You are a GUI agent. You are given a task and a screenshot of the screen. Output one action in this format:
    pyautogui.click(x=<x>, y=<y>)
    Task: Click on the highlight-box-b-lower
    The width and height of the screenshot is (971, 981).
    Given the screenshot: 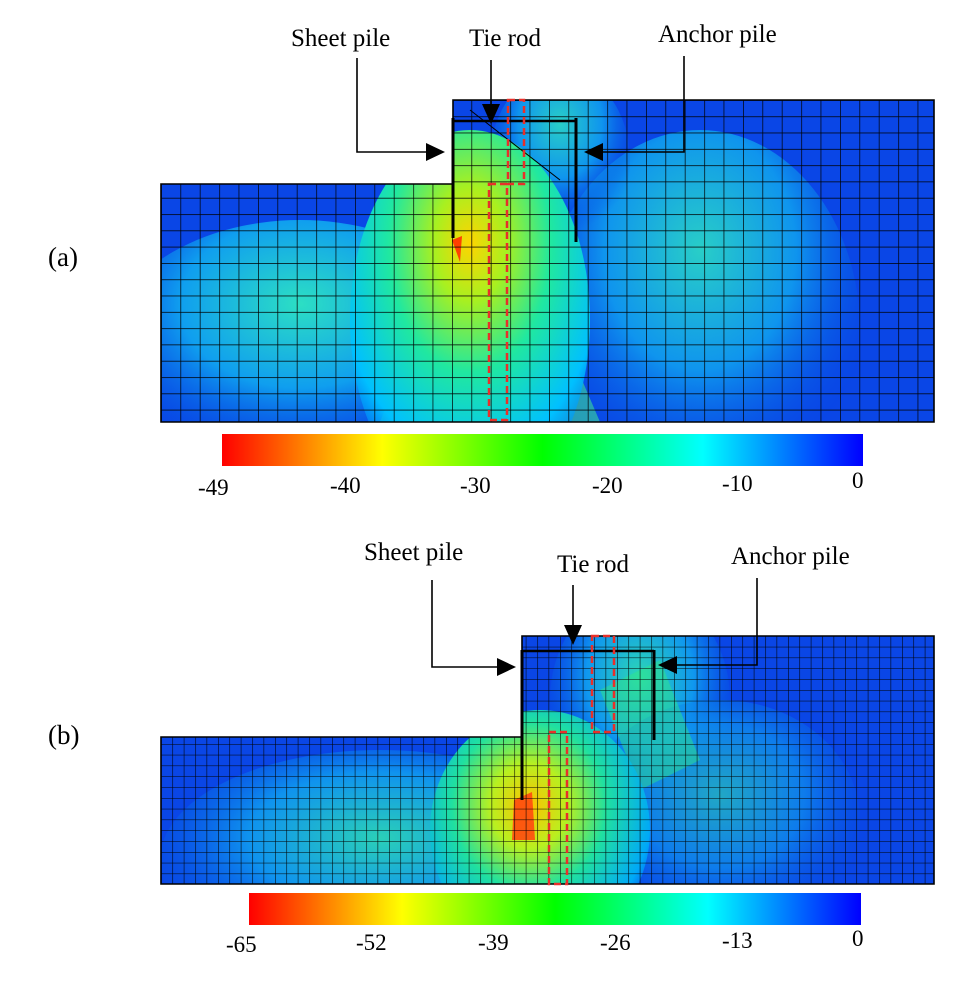 What is the action you would take?
    pyautogui.click(x=558, y=808)
    